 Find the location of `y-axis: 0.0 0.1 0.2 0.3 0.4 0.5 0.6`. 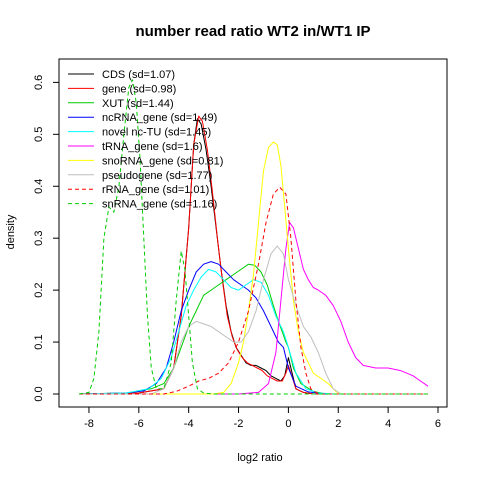

y-axis: 0.0 0.1 0.2 0.3 0.4 0.5 0.6 is located at coordinates (46, 238).